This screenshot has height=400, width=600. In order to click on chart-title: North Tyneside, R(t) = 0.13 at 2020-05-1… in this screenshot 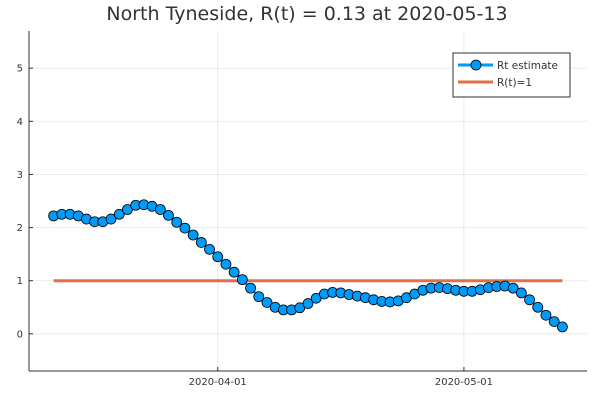, I will do `click(306, 14)`.